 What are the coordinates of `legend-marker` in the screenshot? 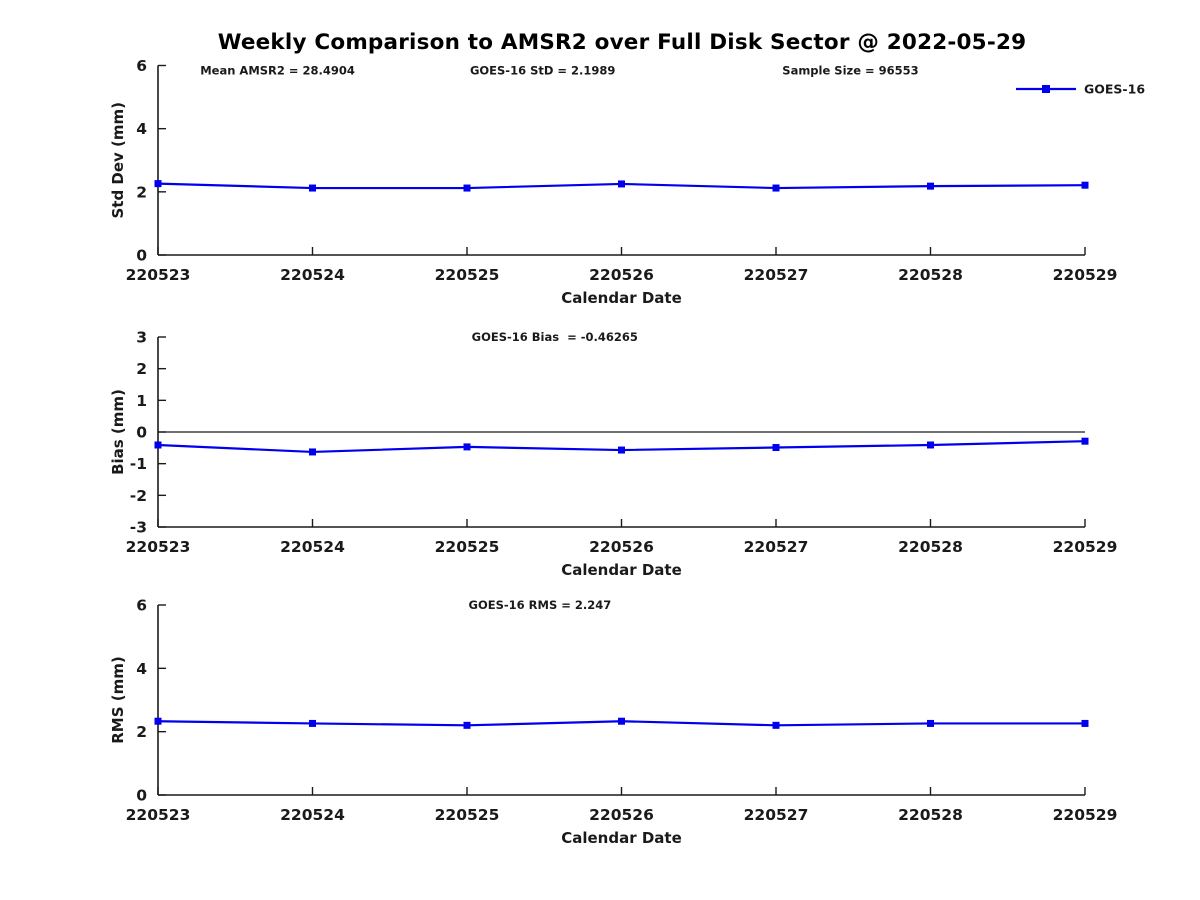 It's located at (1046, 89).